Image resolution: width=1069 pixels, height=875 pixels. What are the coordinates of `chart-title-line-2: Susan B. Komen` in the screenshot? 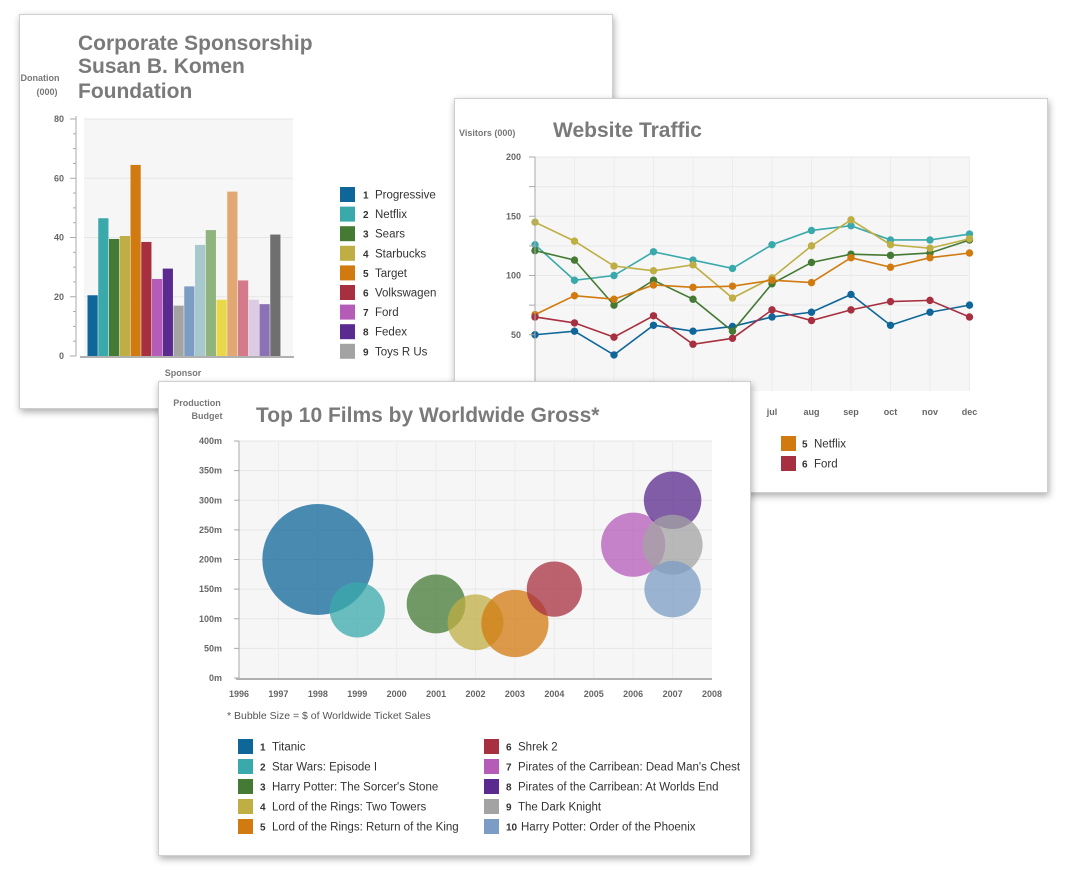 It's located at (161, 66).